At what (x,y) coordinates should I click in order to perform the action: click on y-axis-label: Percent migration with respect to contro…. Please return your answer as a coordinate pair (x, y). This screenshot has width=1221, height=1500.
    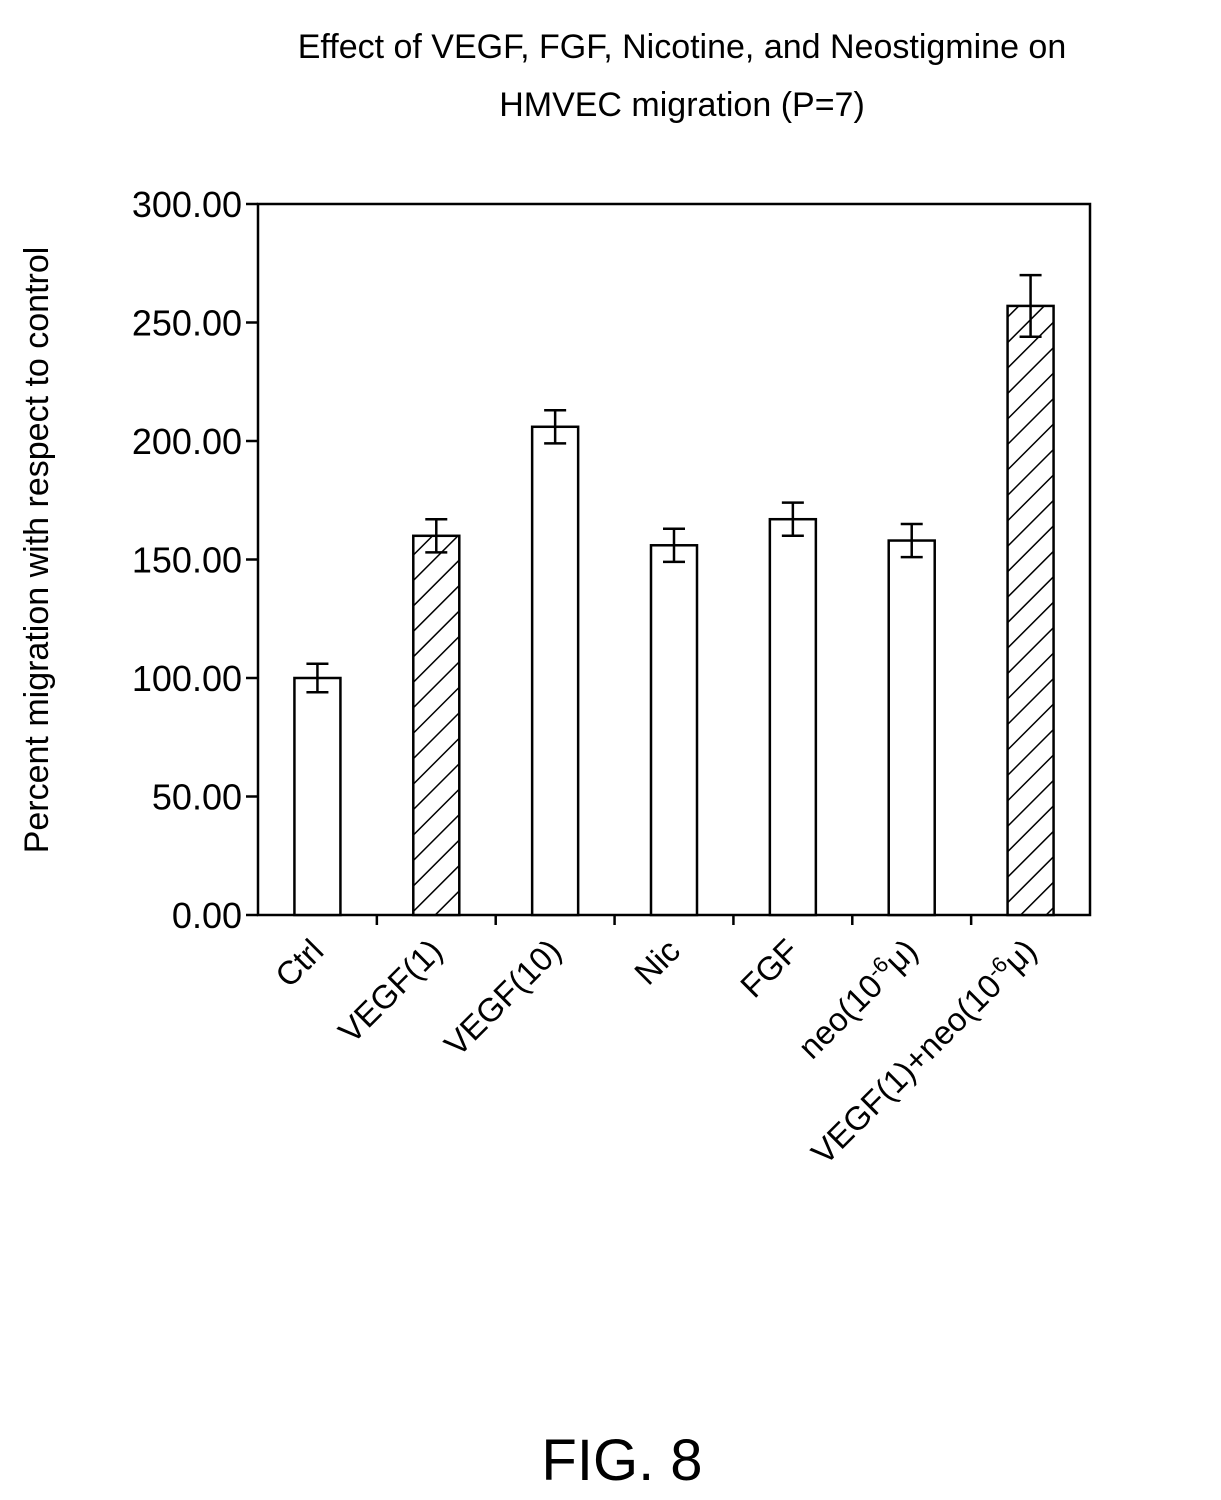
    Looking at the image, I should click on (37, 550).